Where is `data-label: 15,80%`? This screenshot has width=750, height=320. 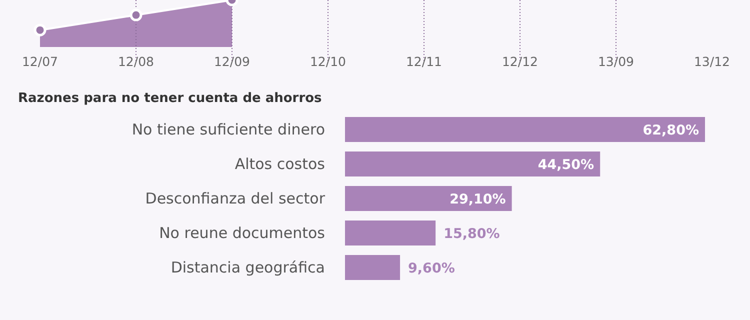 data-label: 15,80% is located at coordinates (472, 234).